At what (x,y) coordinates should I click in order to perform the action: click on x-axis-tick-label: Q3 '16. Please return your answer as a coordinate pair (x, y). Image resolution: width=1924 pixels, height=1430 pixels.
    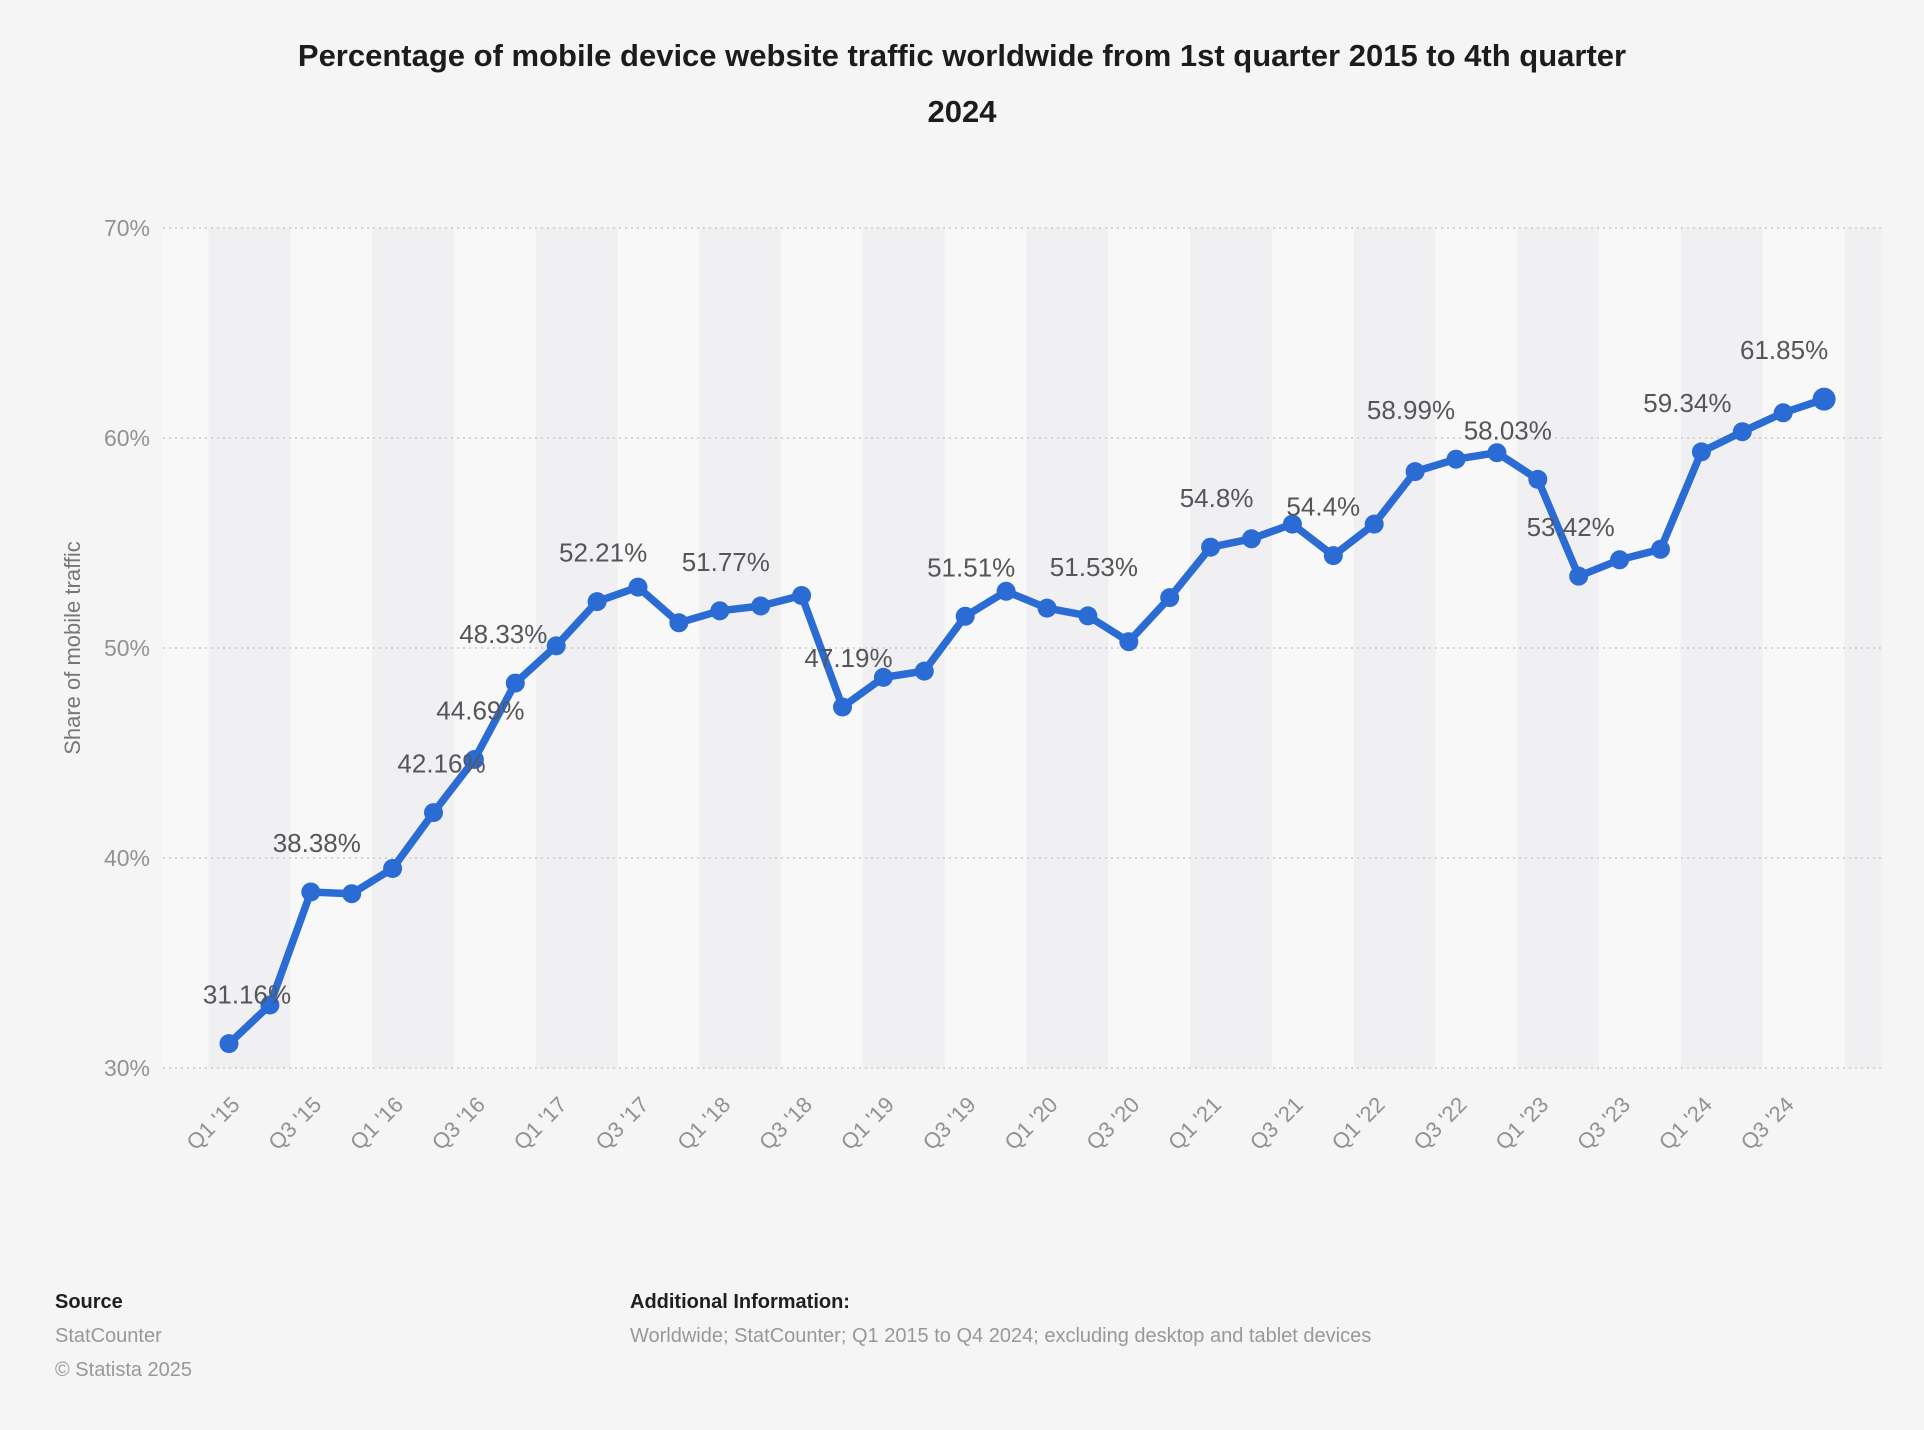
    Looking at the image, I should click on (458, 1123).